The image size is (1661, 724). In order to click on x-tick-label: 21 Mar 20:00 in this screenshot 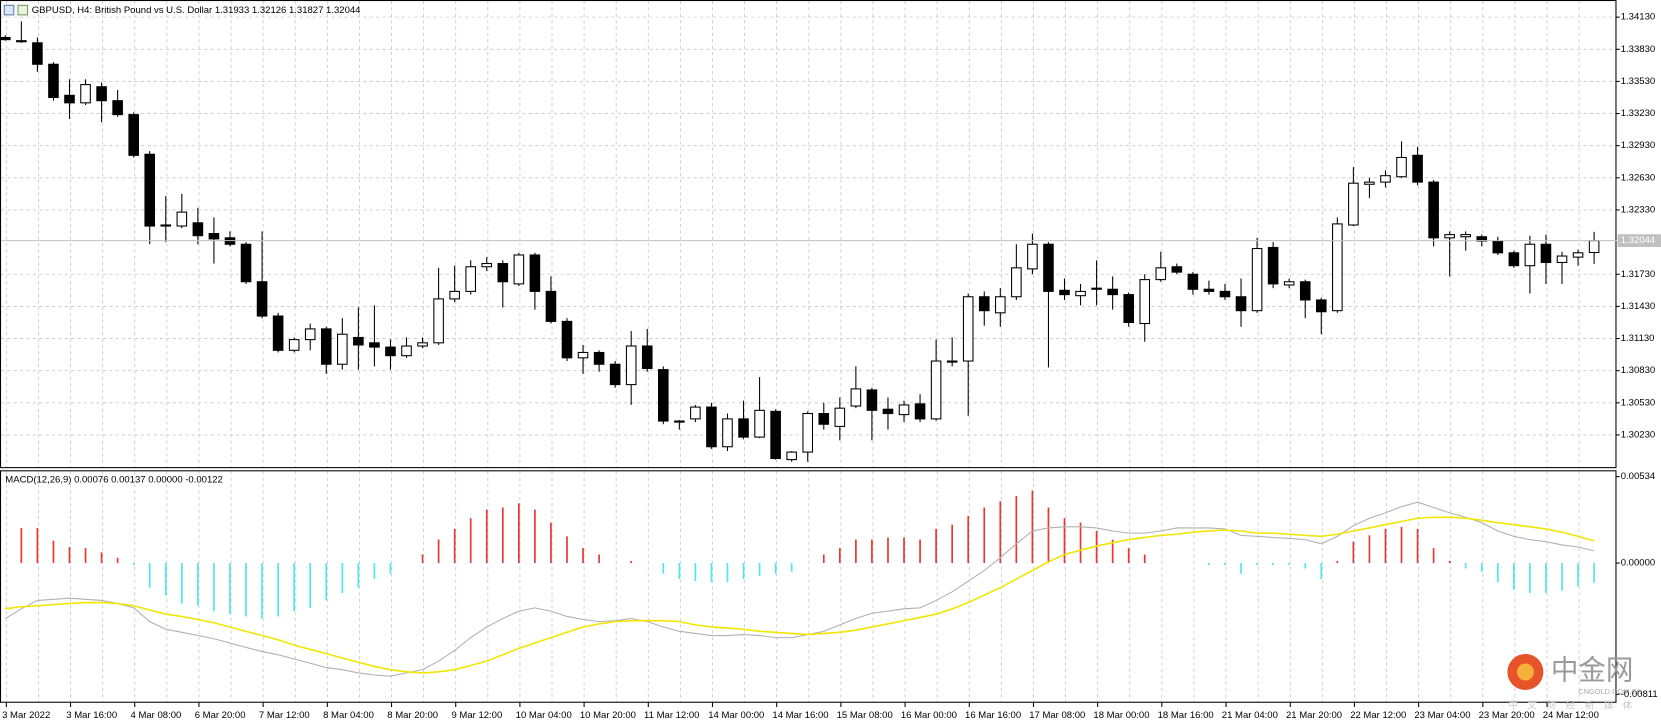, I will do `click(1314, 715)`.